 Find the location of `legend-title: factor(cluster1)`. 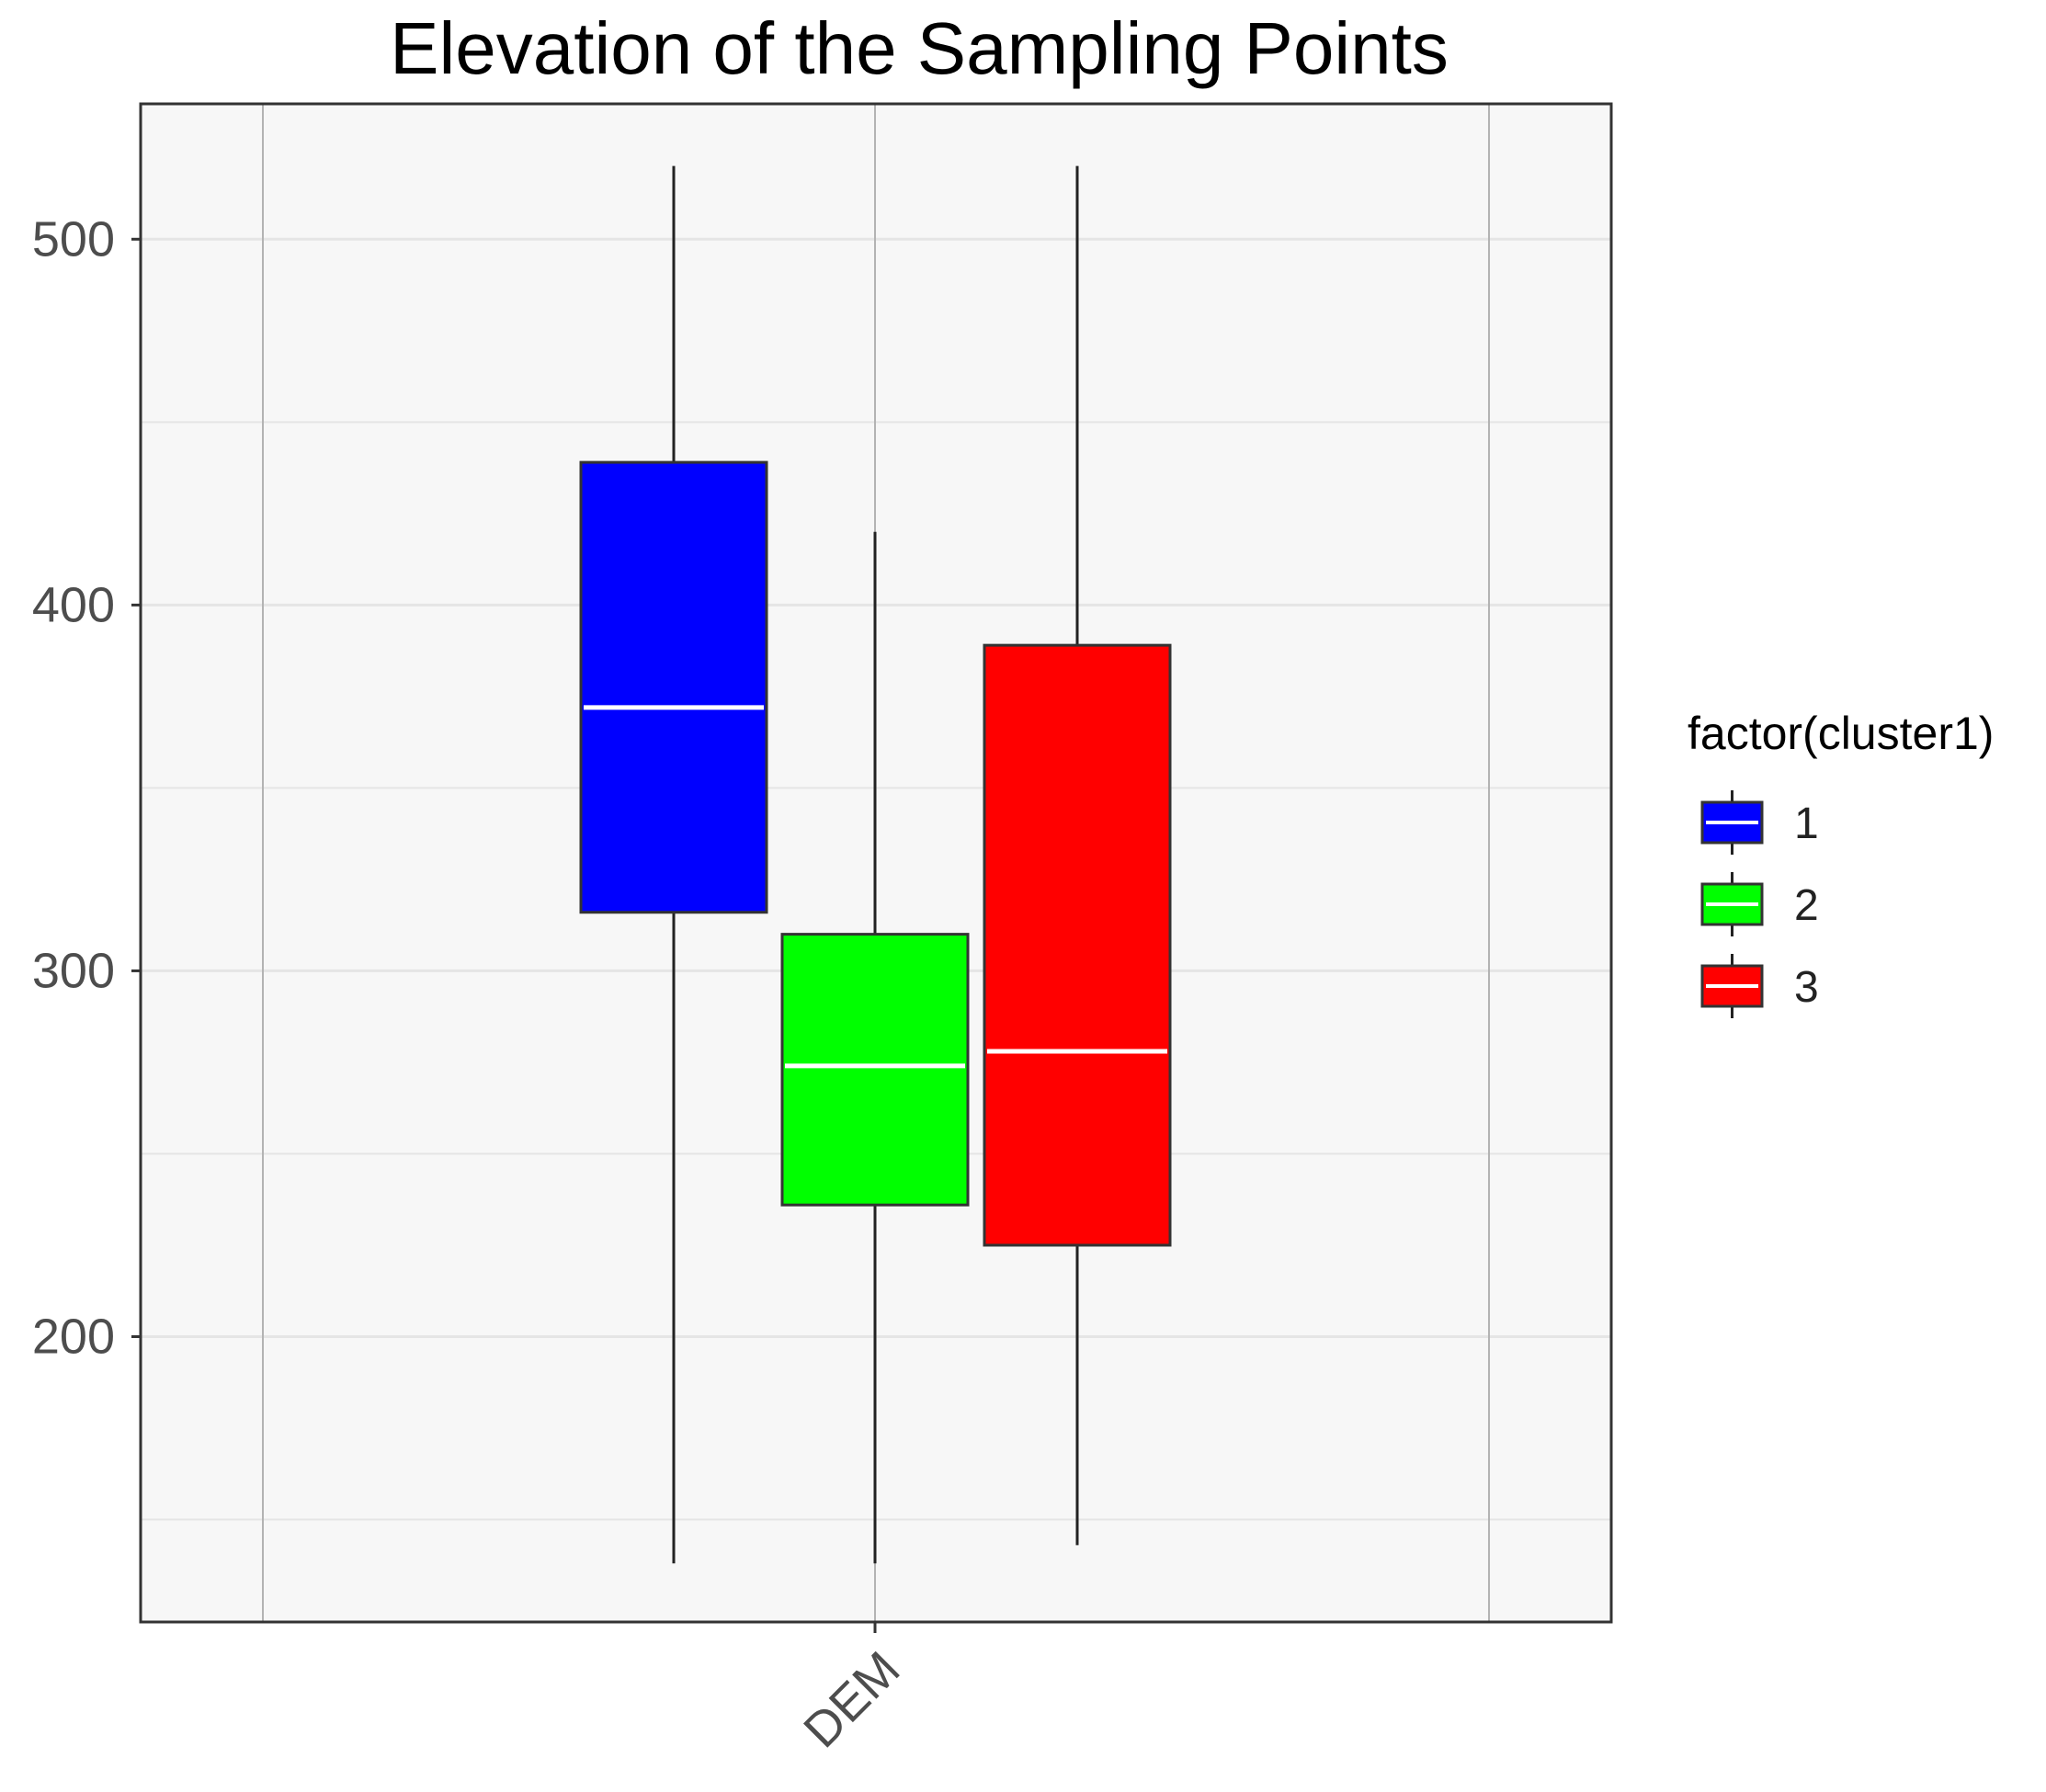

legend-title: factor(cluster1) is located at coordinates (1841, 733).